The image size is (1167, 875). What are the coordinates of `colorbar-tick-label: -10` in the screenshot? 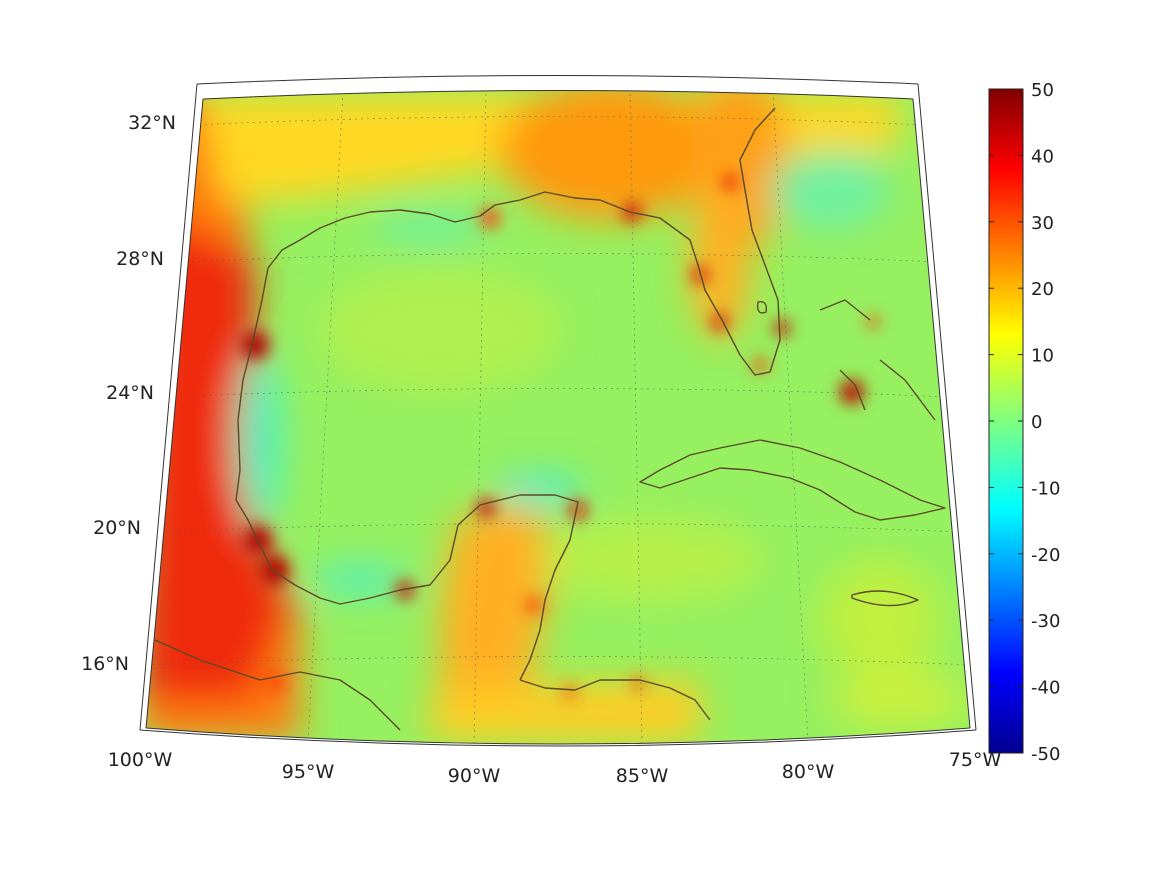 It's located at (1045, 488).